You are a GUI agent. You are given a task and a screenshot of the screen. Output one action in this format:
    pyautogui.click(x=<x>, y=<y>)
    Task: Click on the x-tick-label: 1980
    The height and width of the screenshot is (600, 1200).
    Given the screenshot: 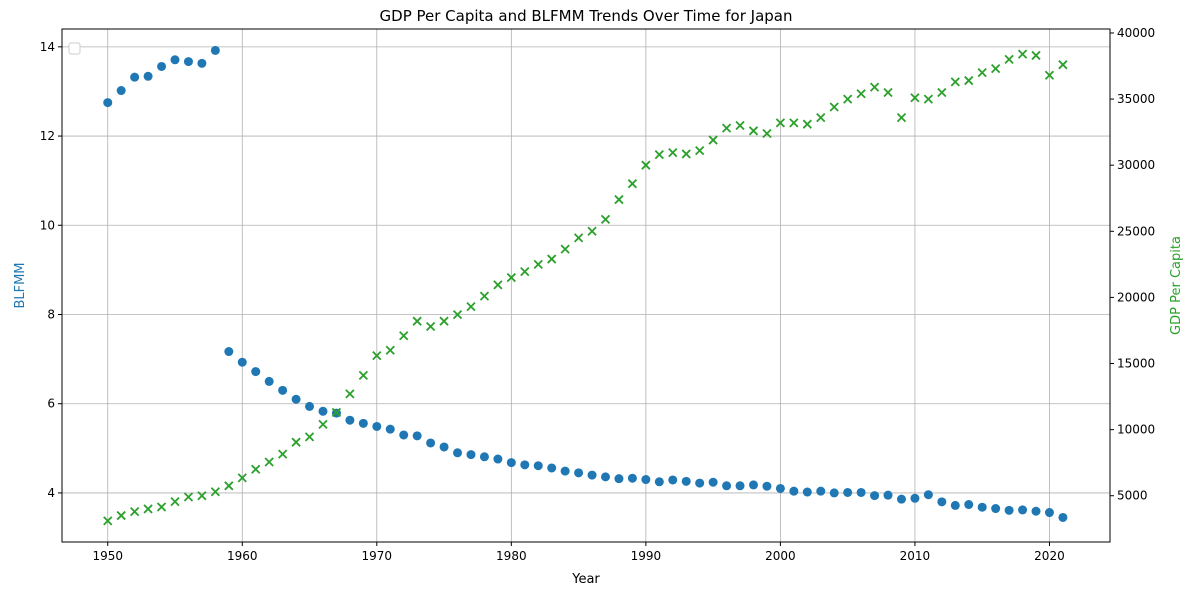 What is the action you would take?
    pyautogui.click(x=511, y=556)
    